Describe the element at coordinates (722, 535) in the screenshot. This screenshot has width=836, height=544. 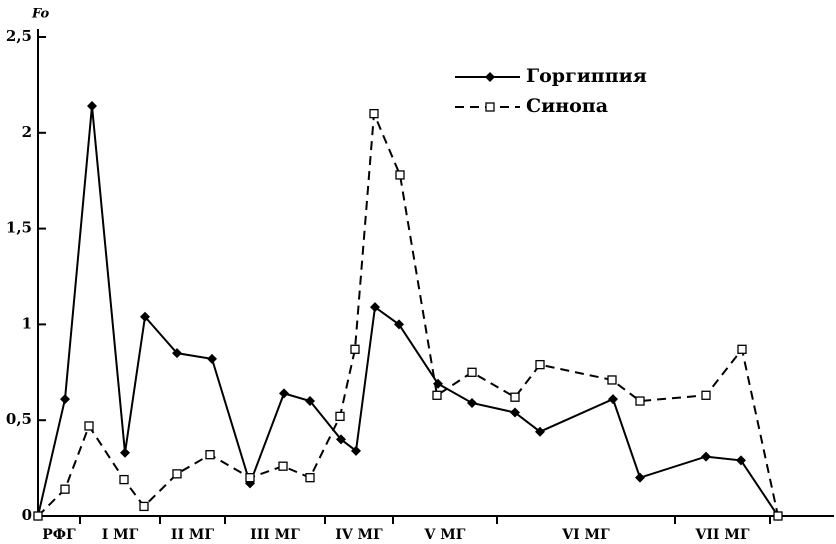
I see `period-label: VII МГ` at that location.